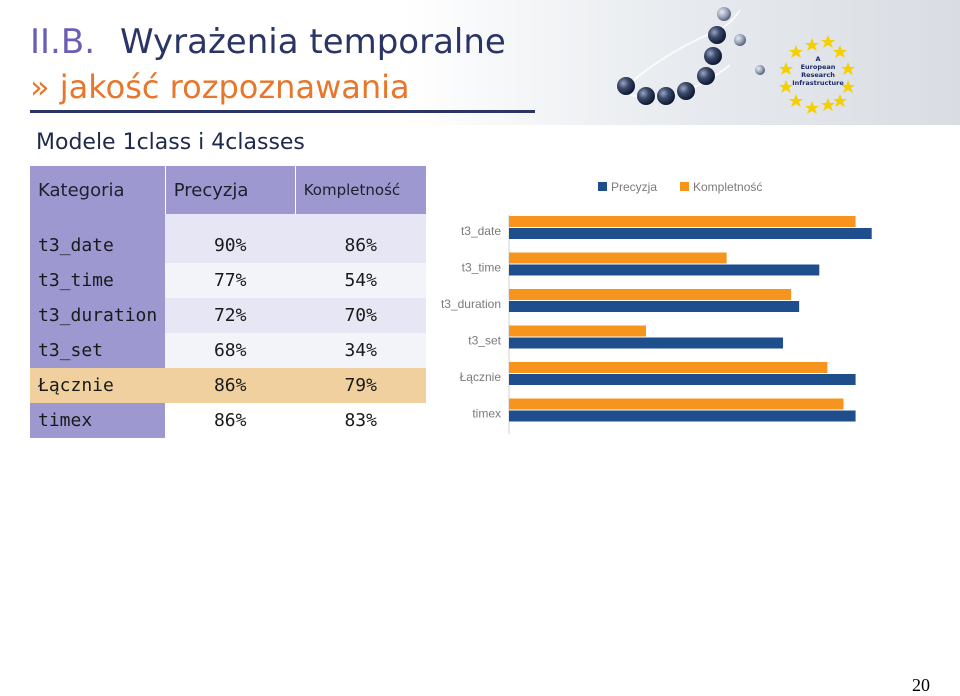  Describe the element at coordinates (98, 280) in the screenshot. I see `row-category: t3_time` at that location.